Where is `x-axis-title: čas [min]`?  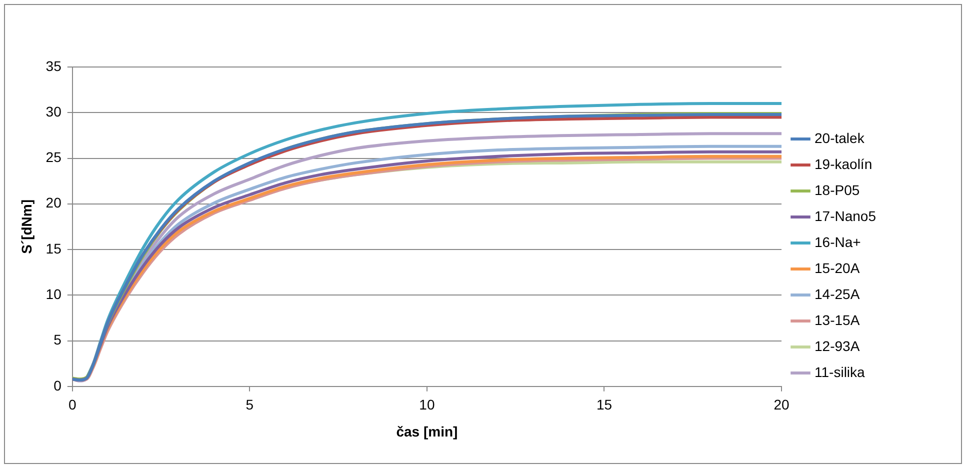
x-axis-title: čas [min] is located at coordinates (427, 431).